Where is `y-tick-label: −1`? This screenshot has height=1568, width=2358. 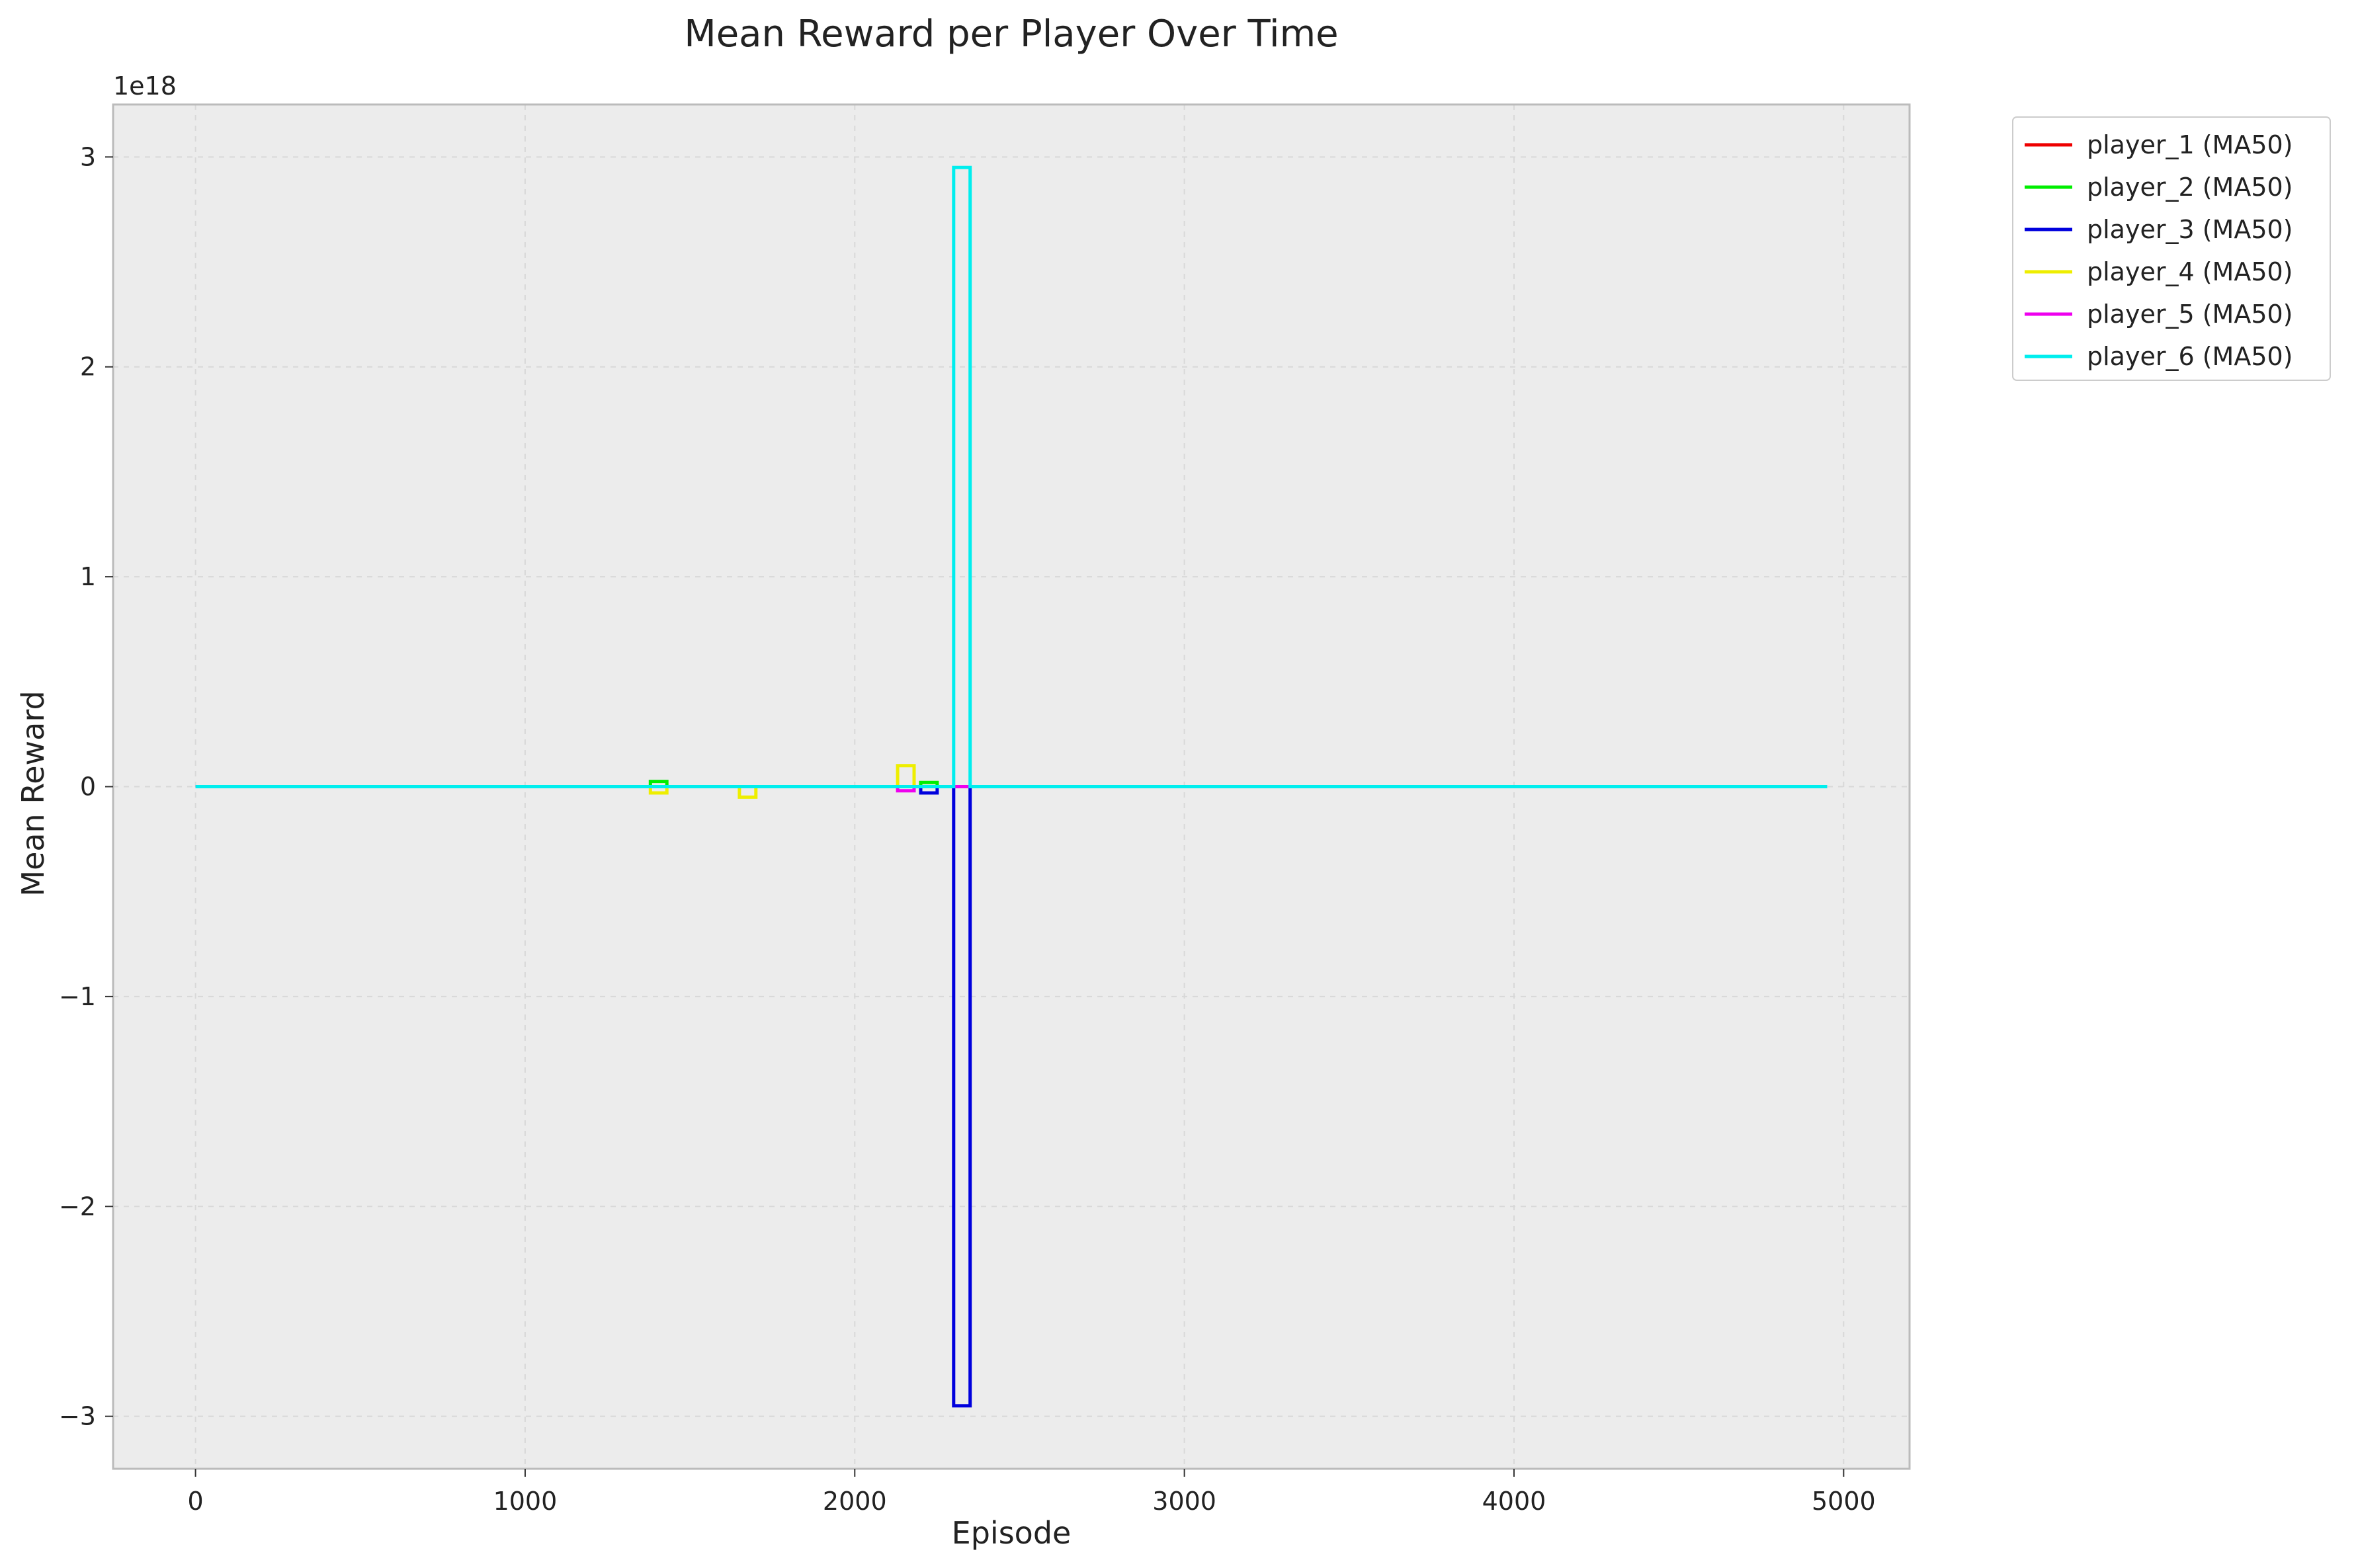
y-tick-label: −1 is located at coordinates (77, 996).